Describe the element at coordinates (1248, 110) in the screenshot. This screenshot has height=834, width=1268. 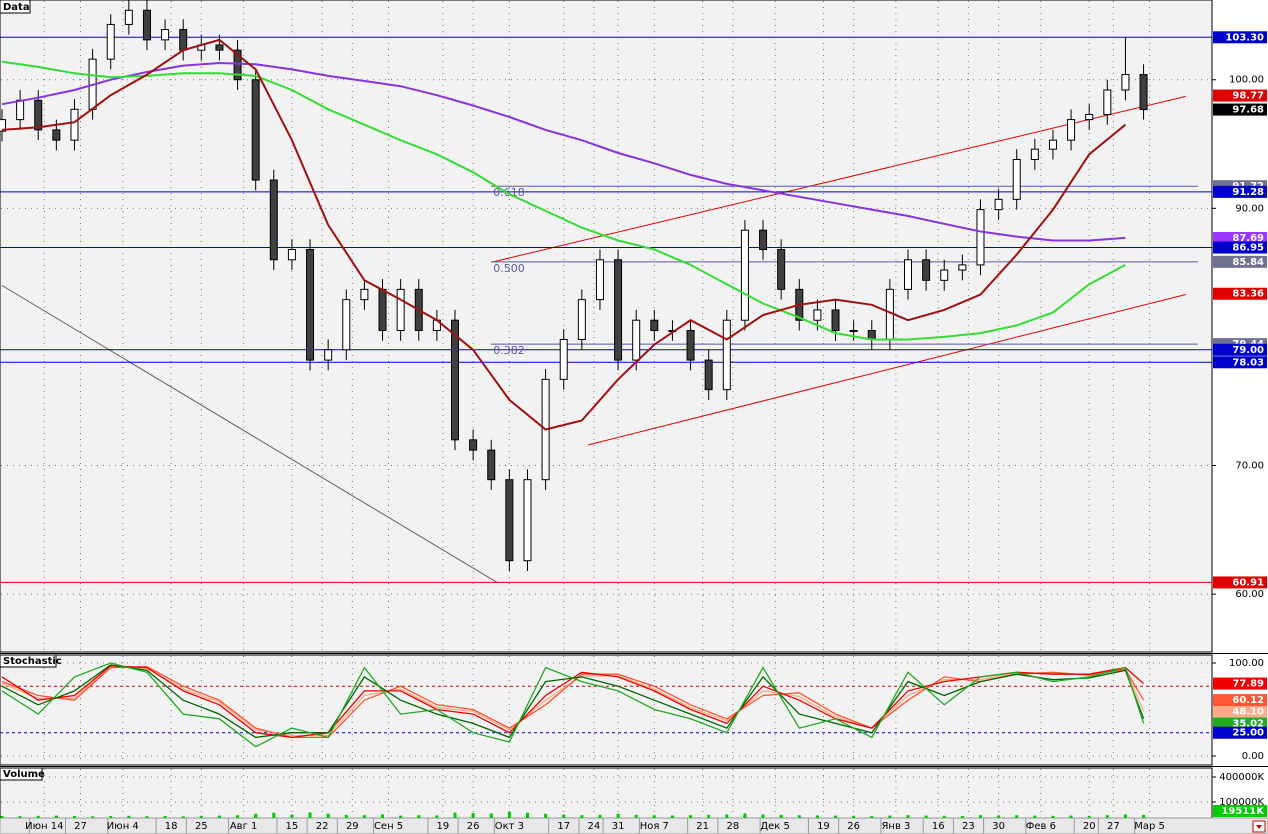
I see `value-box-label: 97.68` at that location.